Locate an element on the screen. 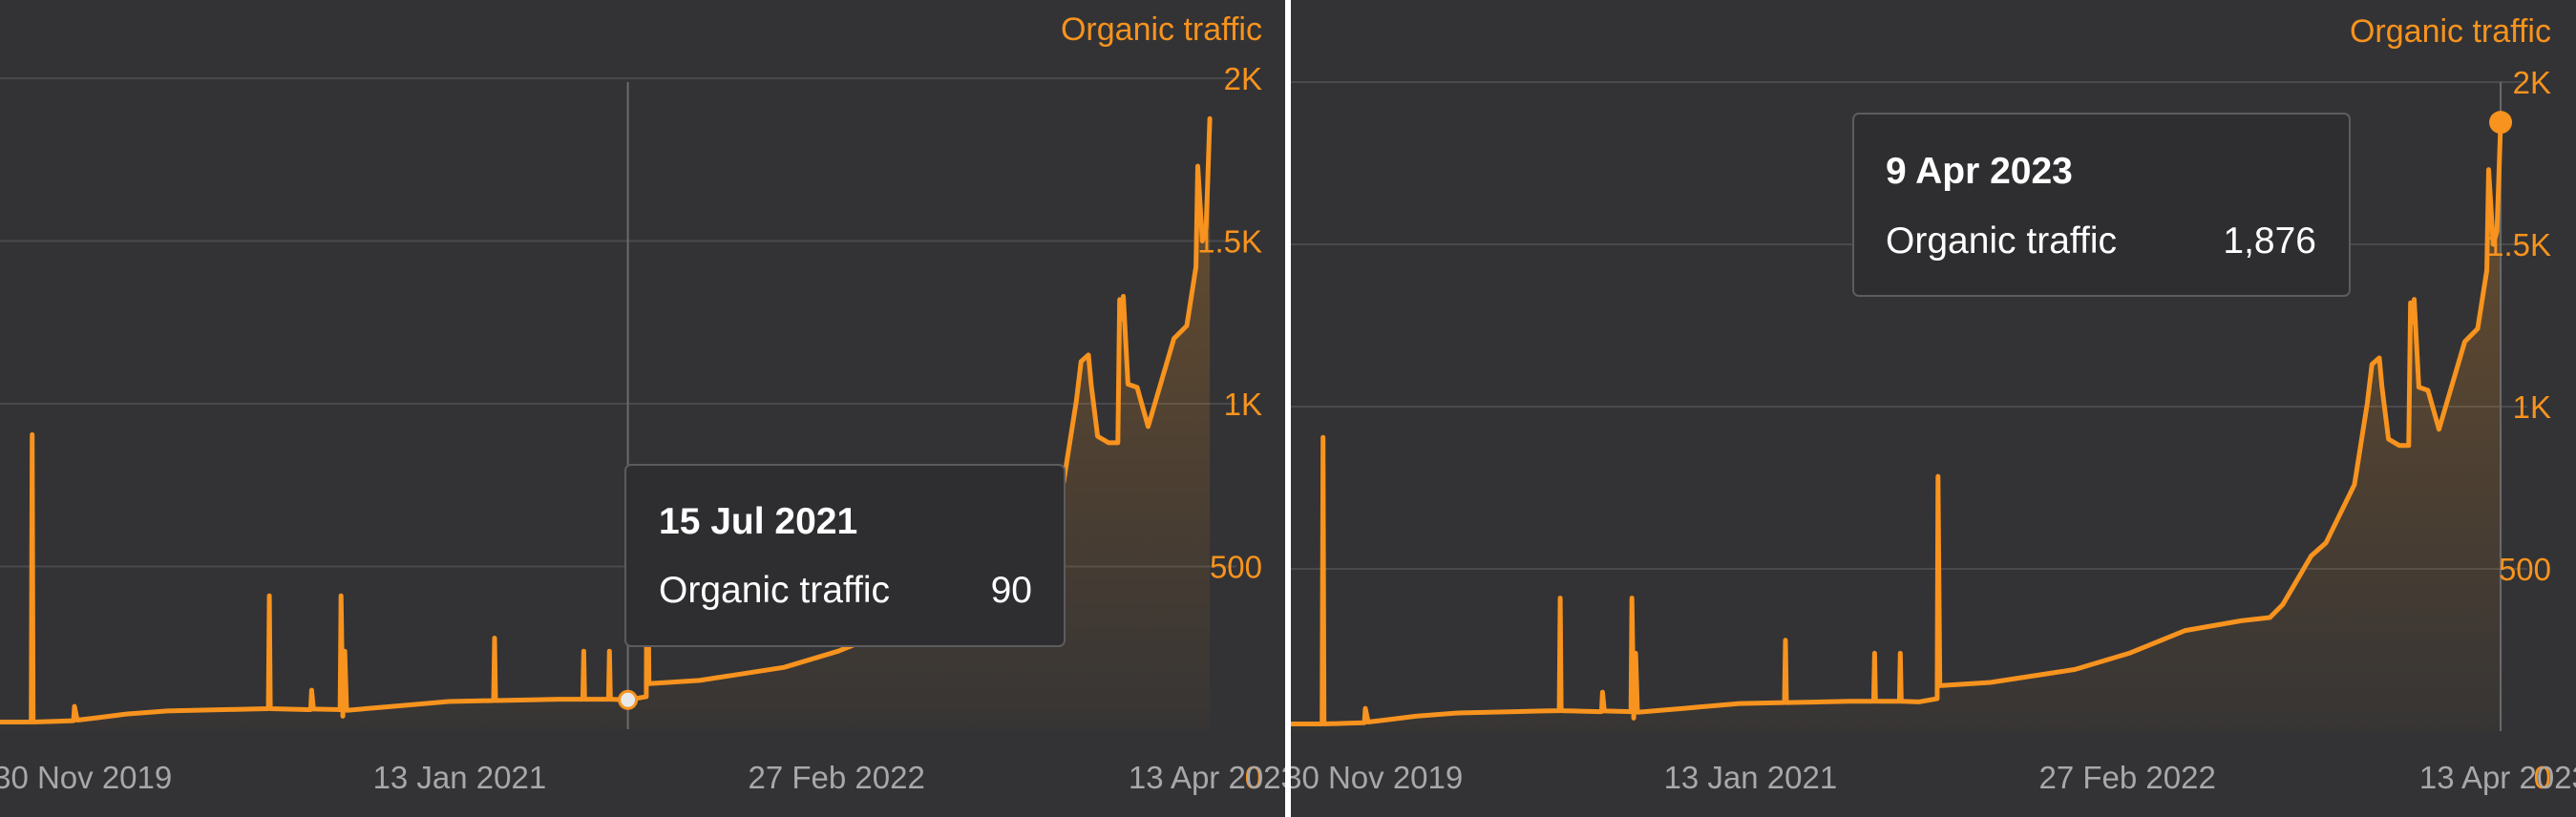 This screenshot has width=2576, height=817. tooltip: 15 Jul 2021 Organic traffic 90 is located at coordinates (845, 555).